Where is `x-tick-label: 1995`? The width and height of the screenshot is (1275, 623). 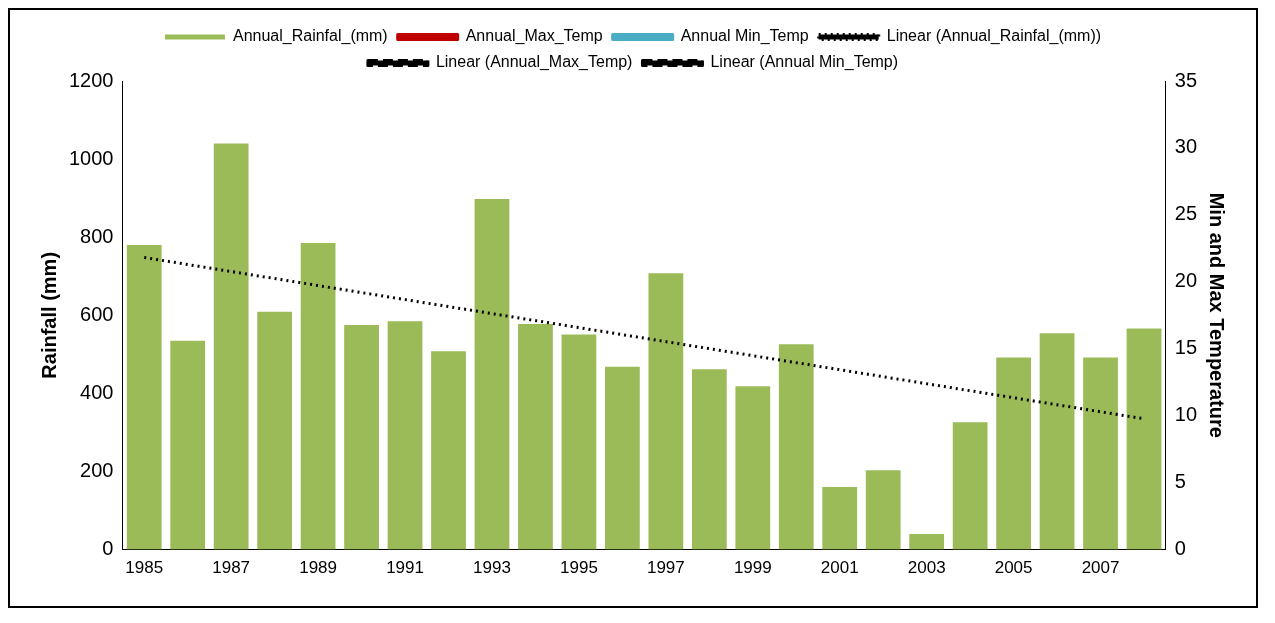 x-tick-label: 1995 is located at coordinates (579, 568).